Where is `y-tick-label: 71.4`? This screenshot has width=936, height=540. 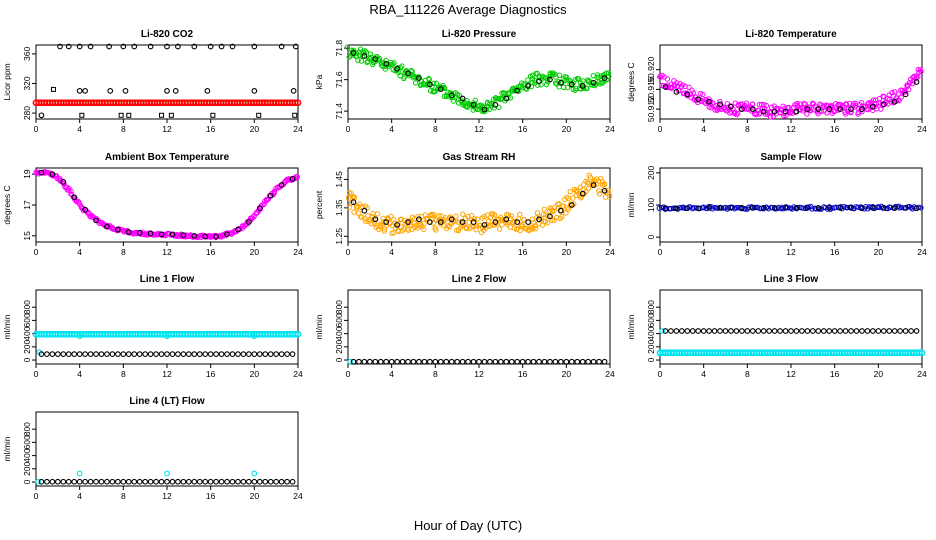
y-tick-label: 71.4 is located at coordinates (339, 111).